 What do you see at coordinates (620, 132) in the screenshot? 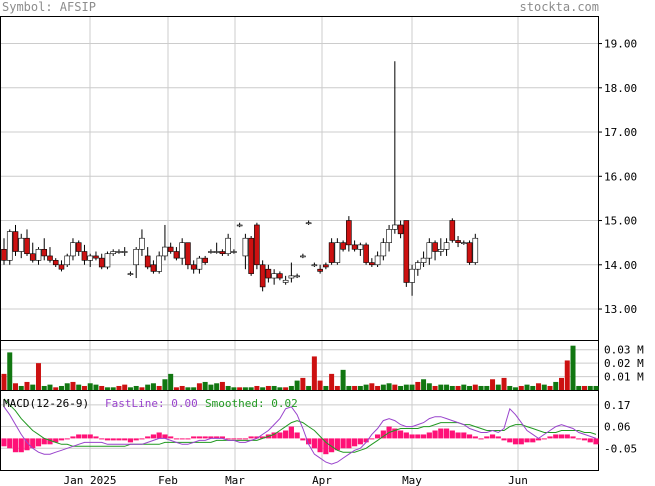
I see `price-tick-label: 17.00` at bounding box center [620, 132].